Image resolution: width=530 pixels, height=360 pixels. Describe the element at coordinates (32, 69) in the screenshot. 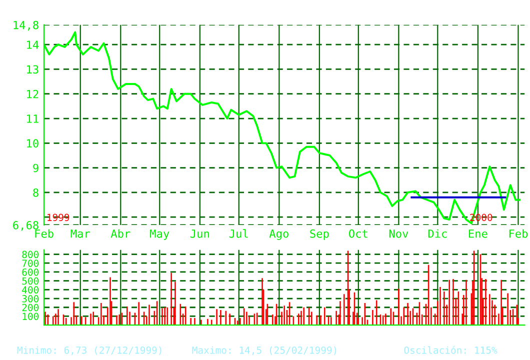

I see `y-tick-label: 13` at that location.